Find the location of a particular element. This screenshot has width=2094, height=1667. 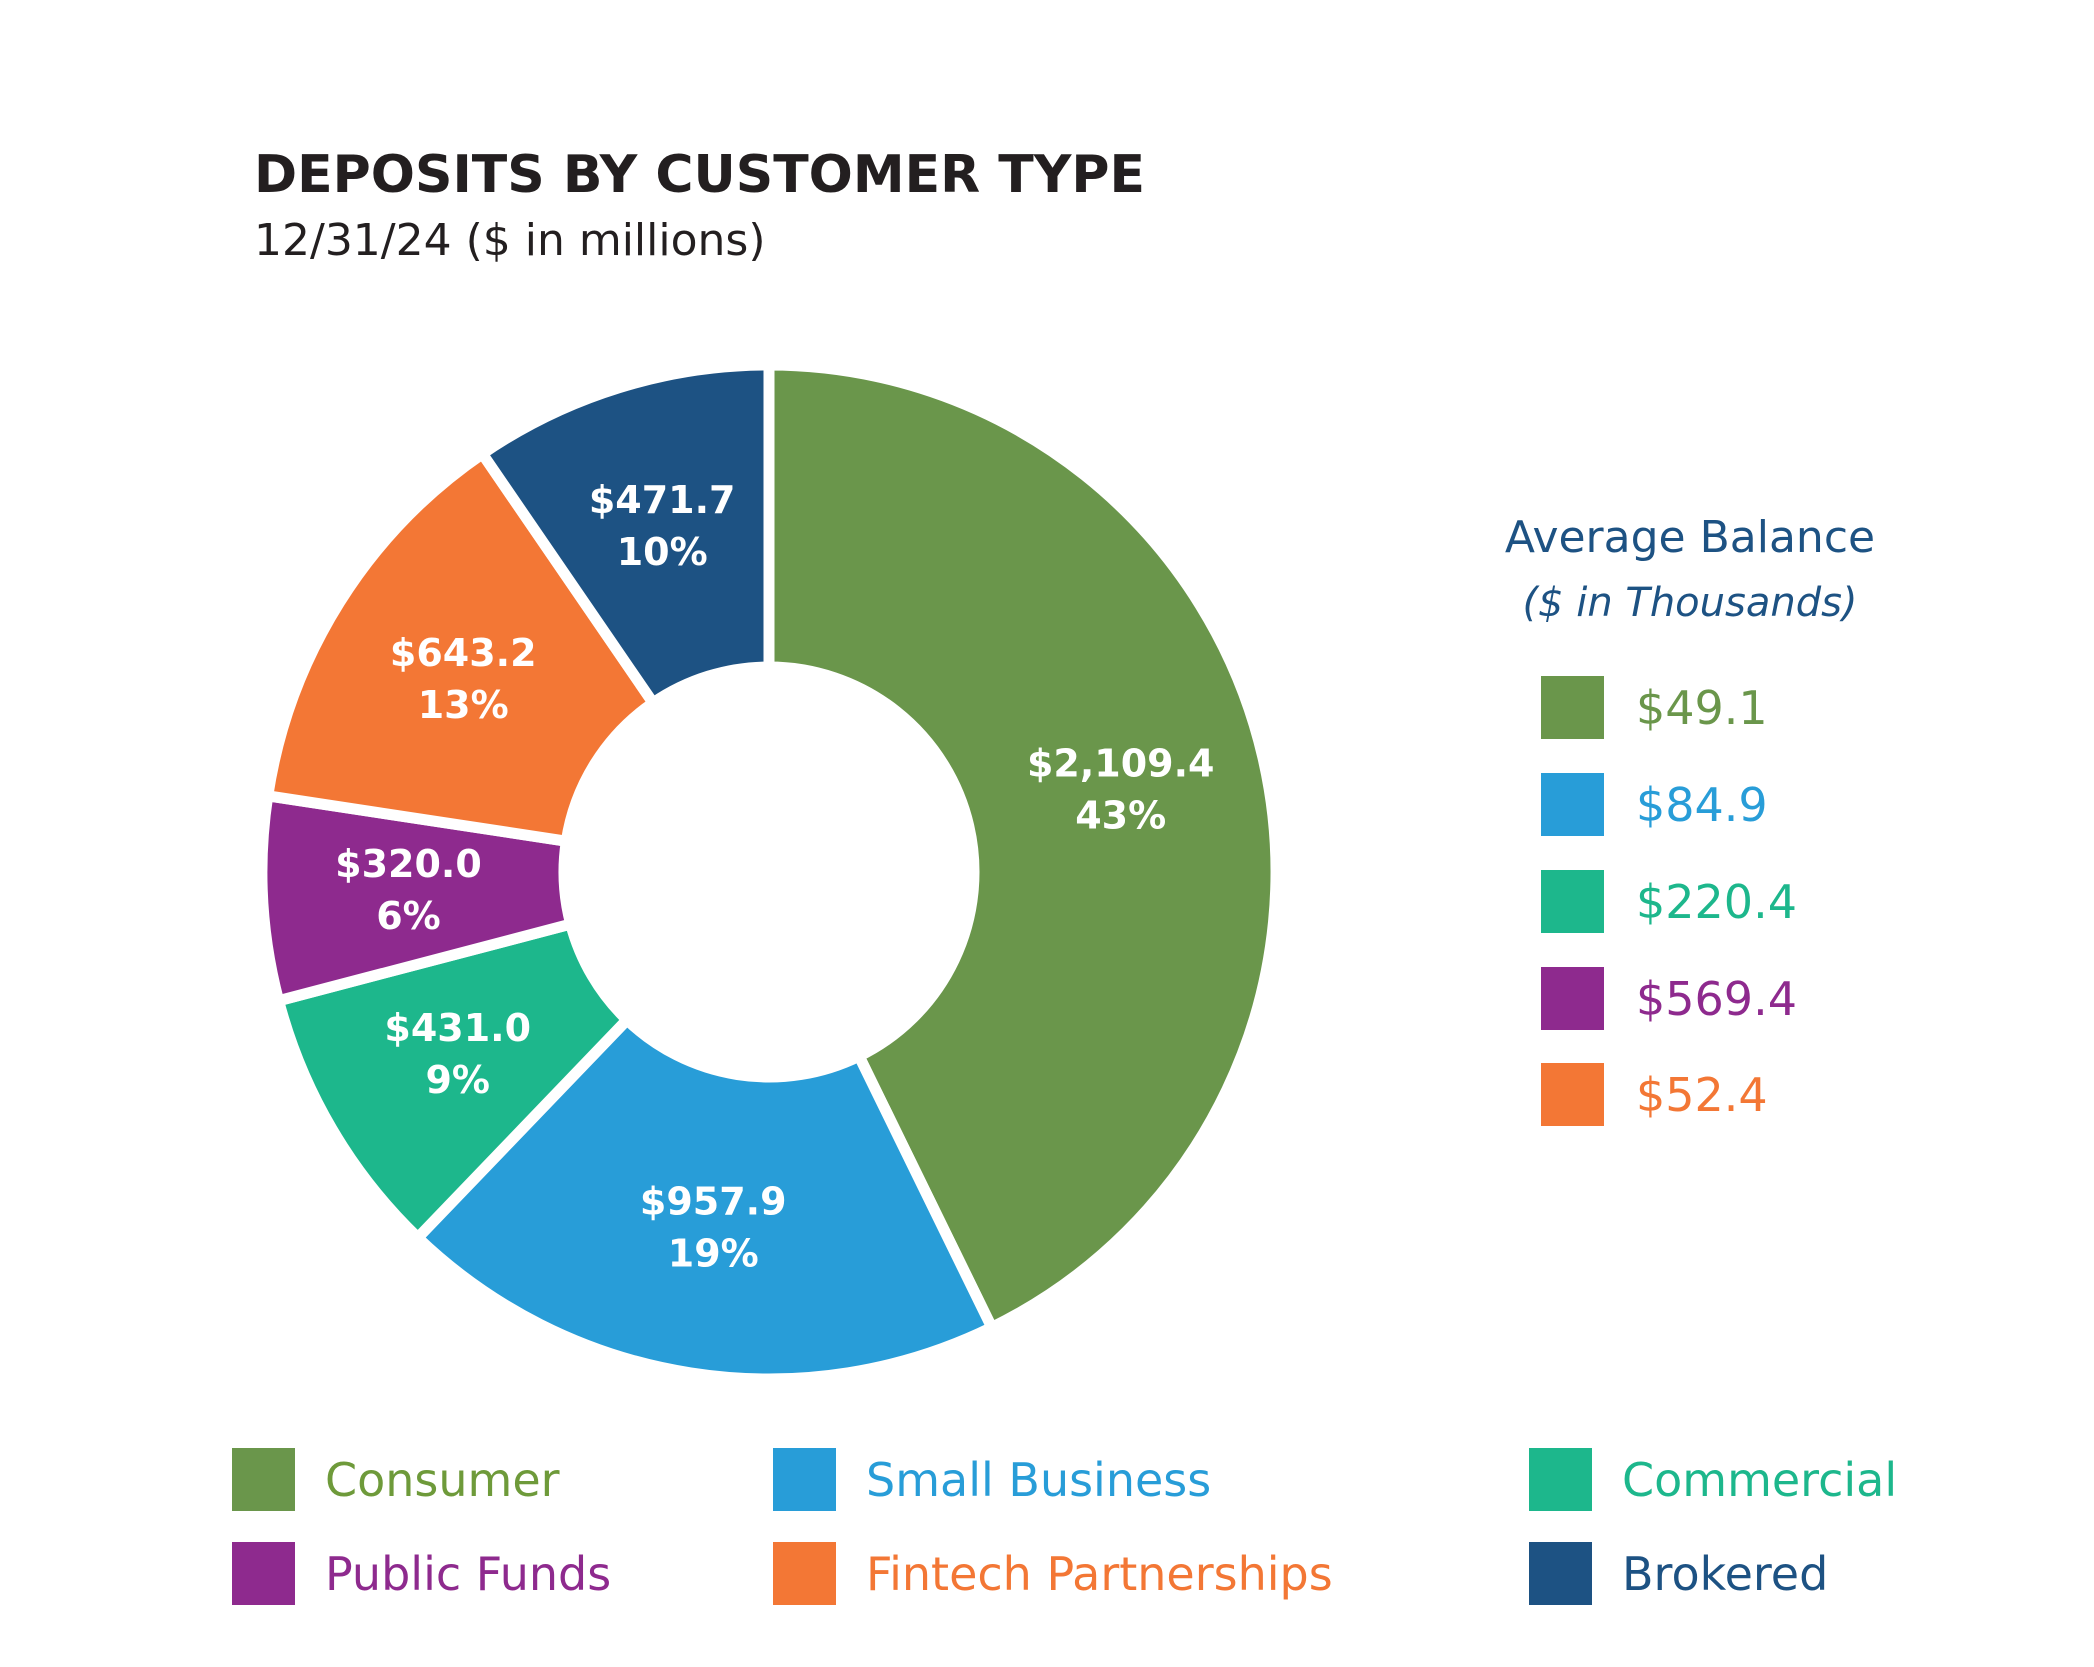

slice-fintech-partnerships is located at coordinates (461, 647).